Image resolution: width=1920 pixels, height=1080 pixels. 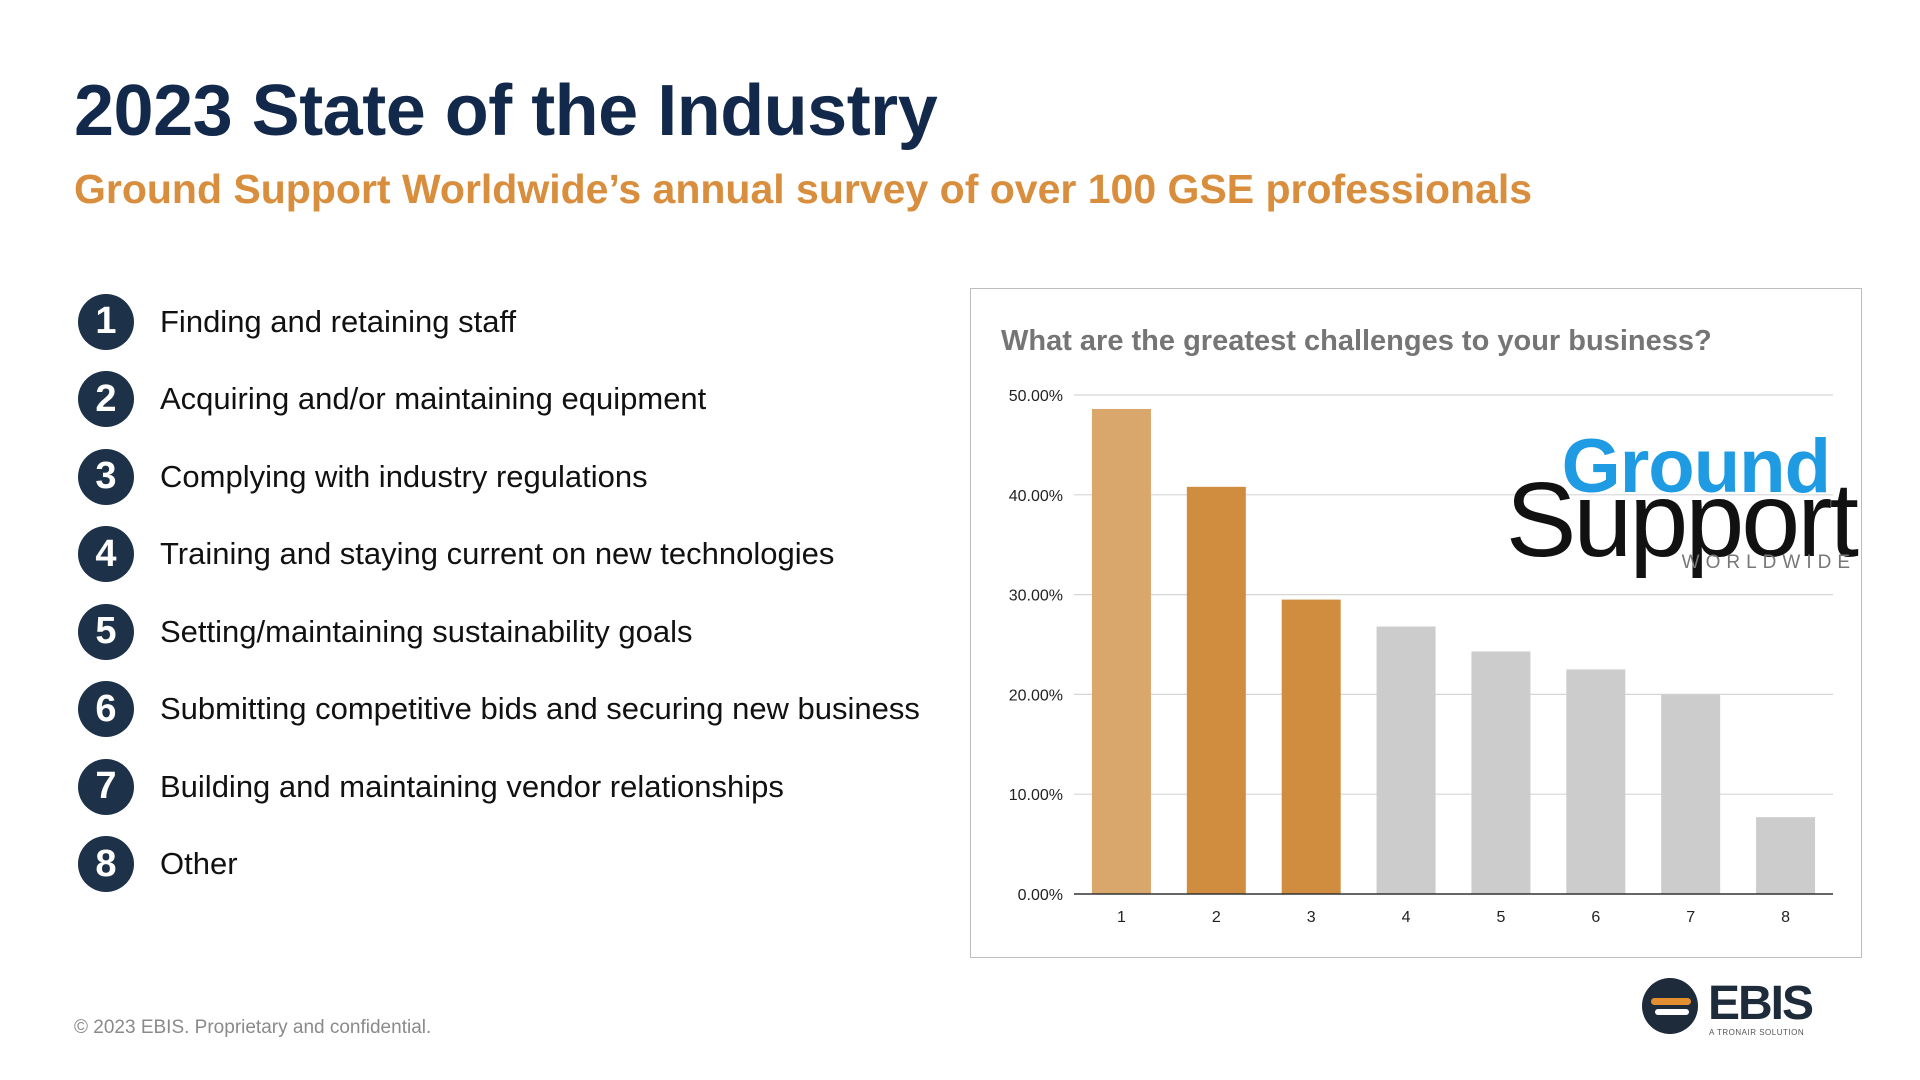 I want to click on y-tick-label: 50.00%, so click(x=1036, y=396).